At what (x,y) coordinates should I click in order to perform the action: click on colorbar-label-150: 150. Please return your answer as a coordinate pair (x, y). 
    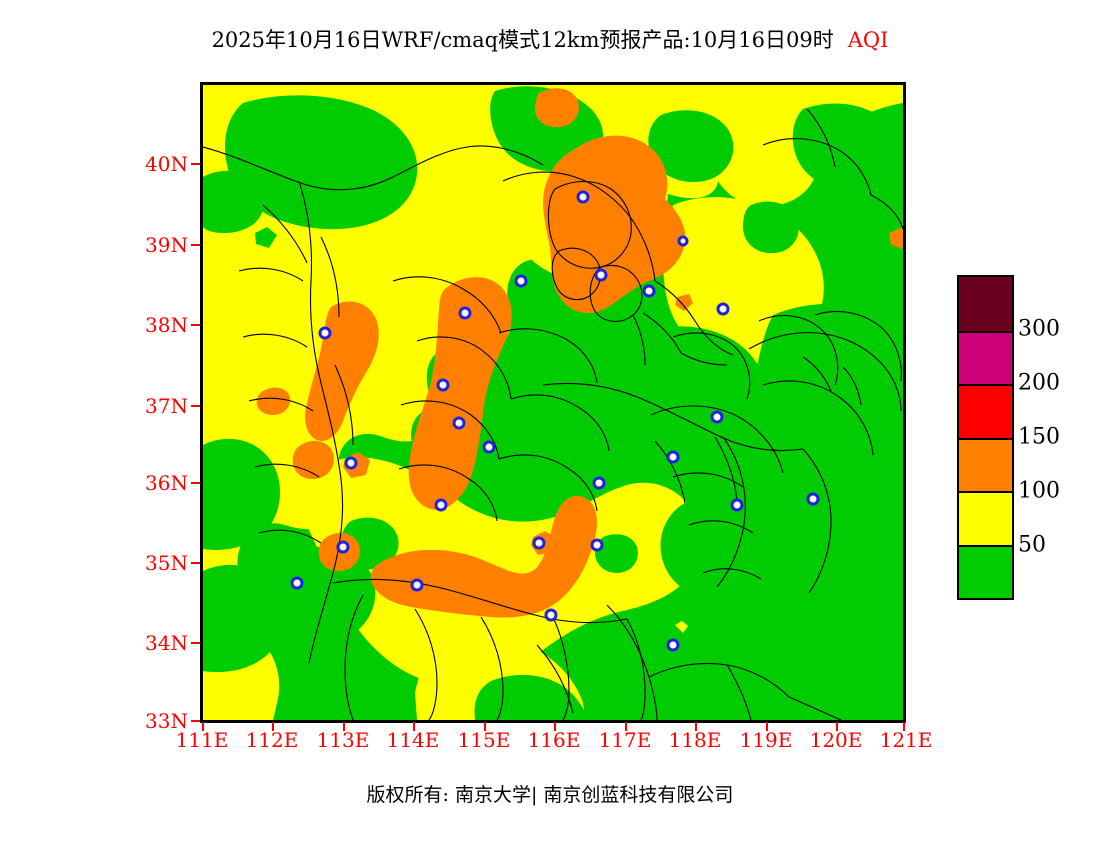
    Looking at the image, I should click on (1039, 437).